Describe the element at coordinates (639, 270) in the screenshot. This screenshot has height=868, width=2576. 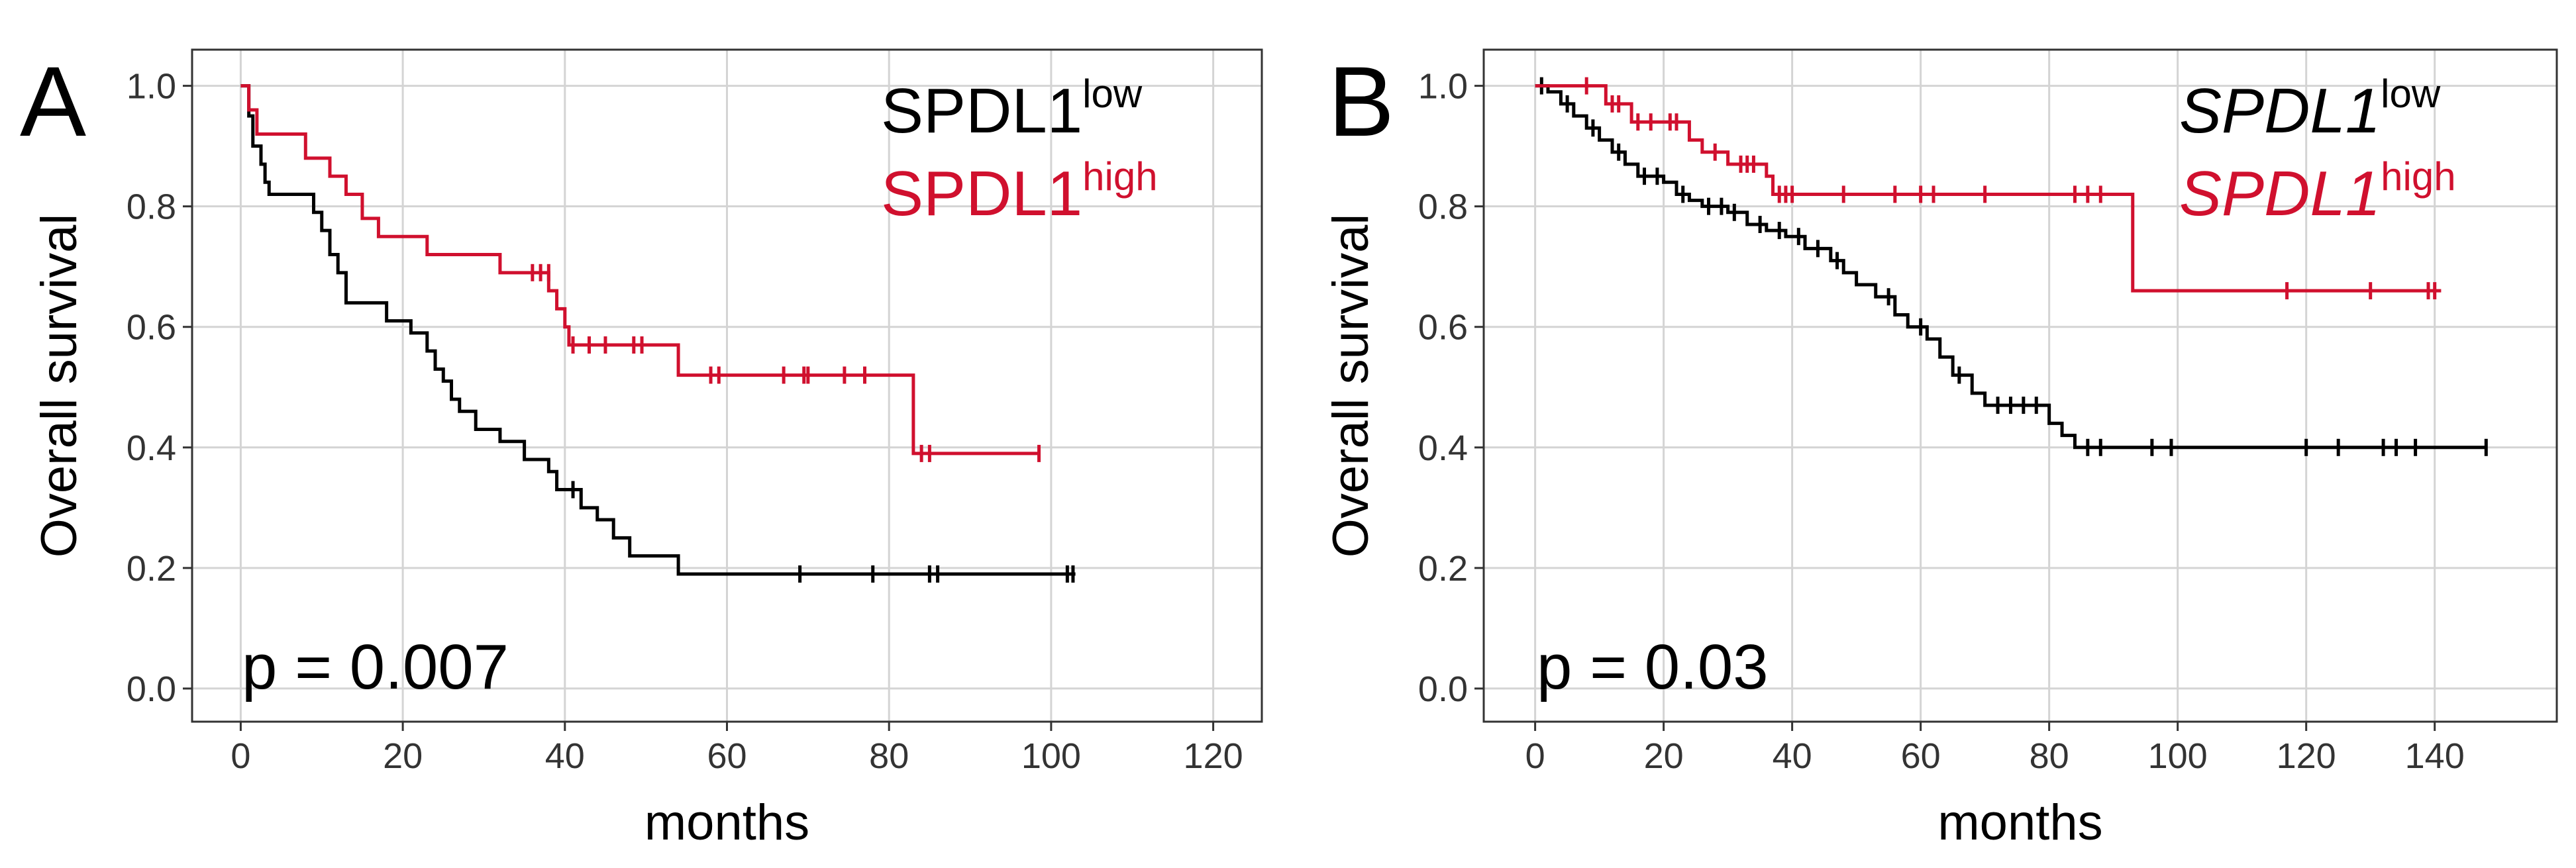
I see `panel-a-curve-high` at that location.